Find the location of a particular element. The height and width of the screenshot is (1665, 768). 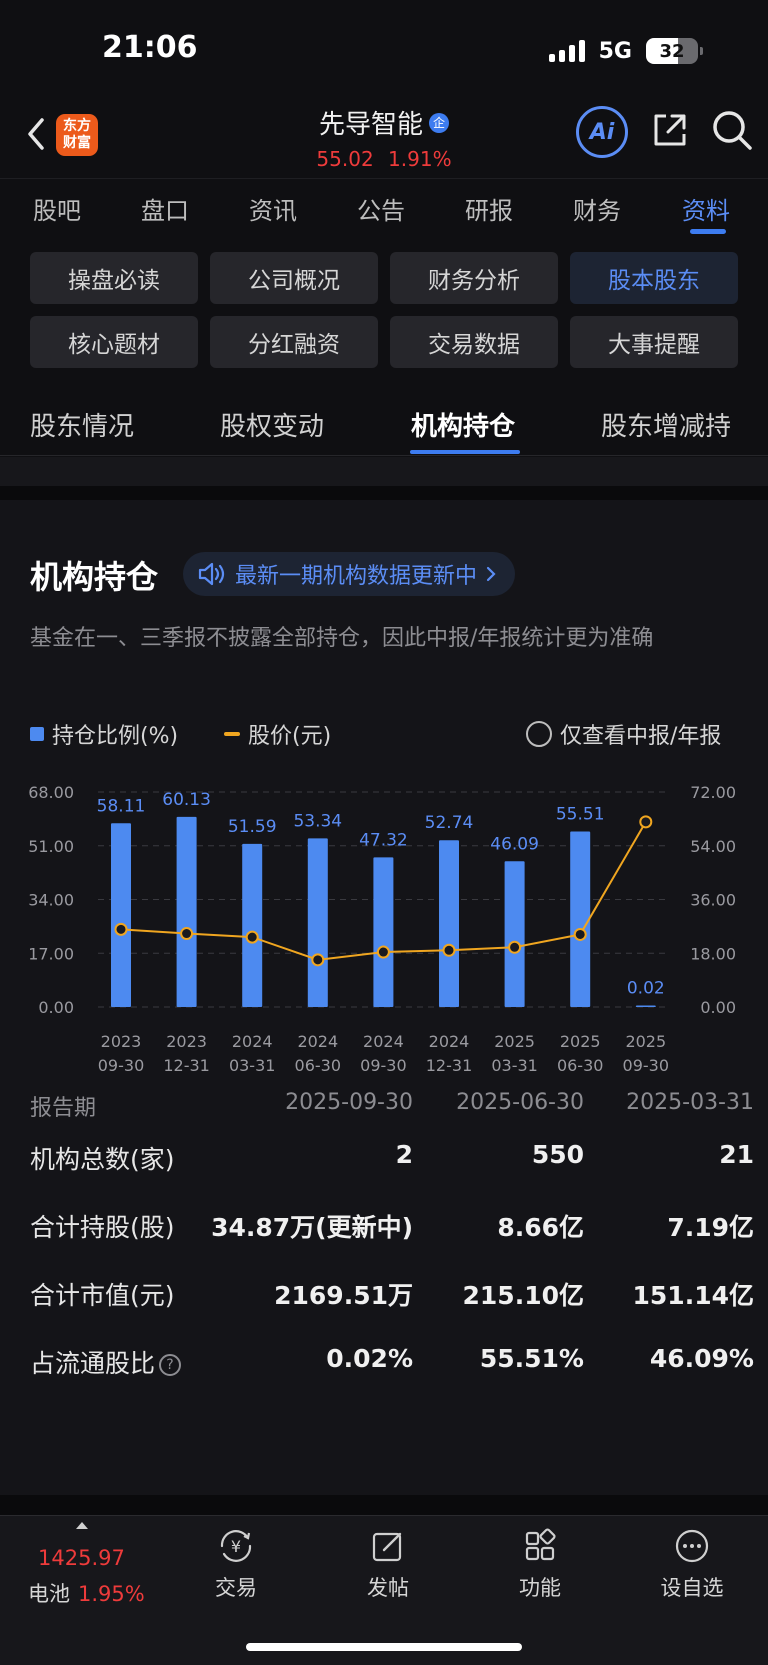

nav-trade: ¥ 交易 is located at coordinates (236, 1564).